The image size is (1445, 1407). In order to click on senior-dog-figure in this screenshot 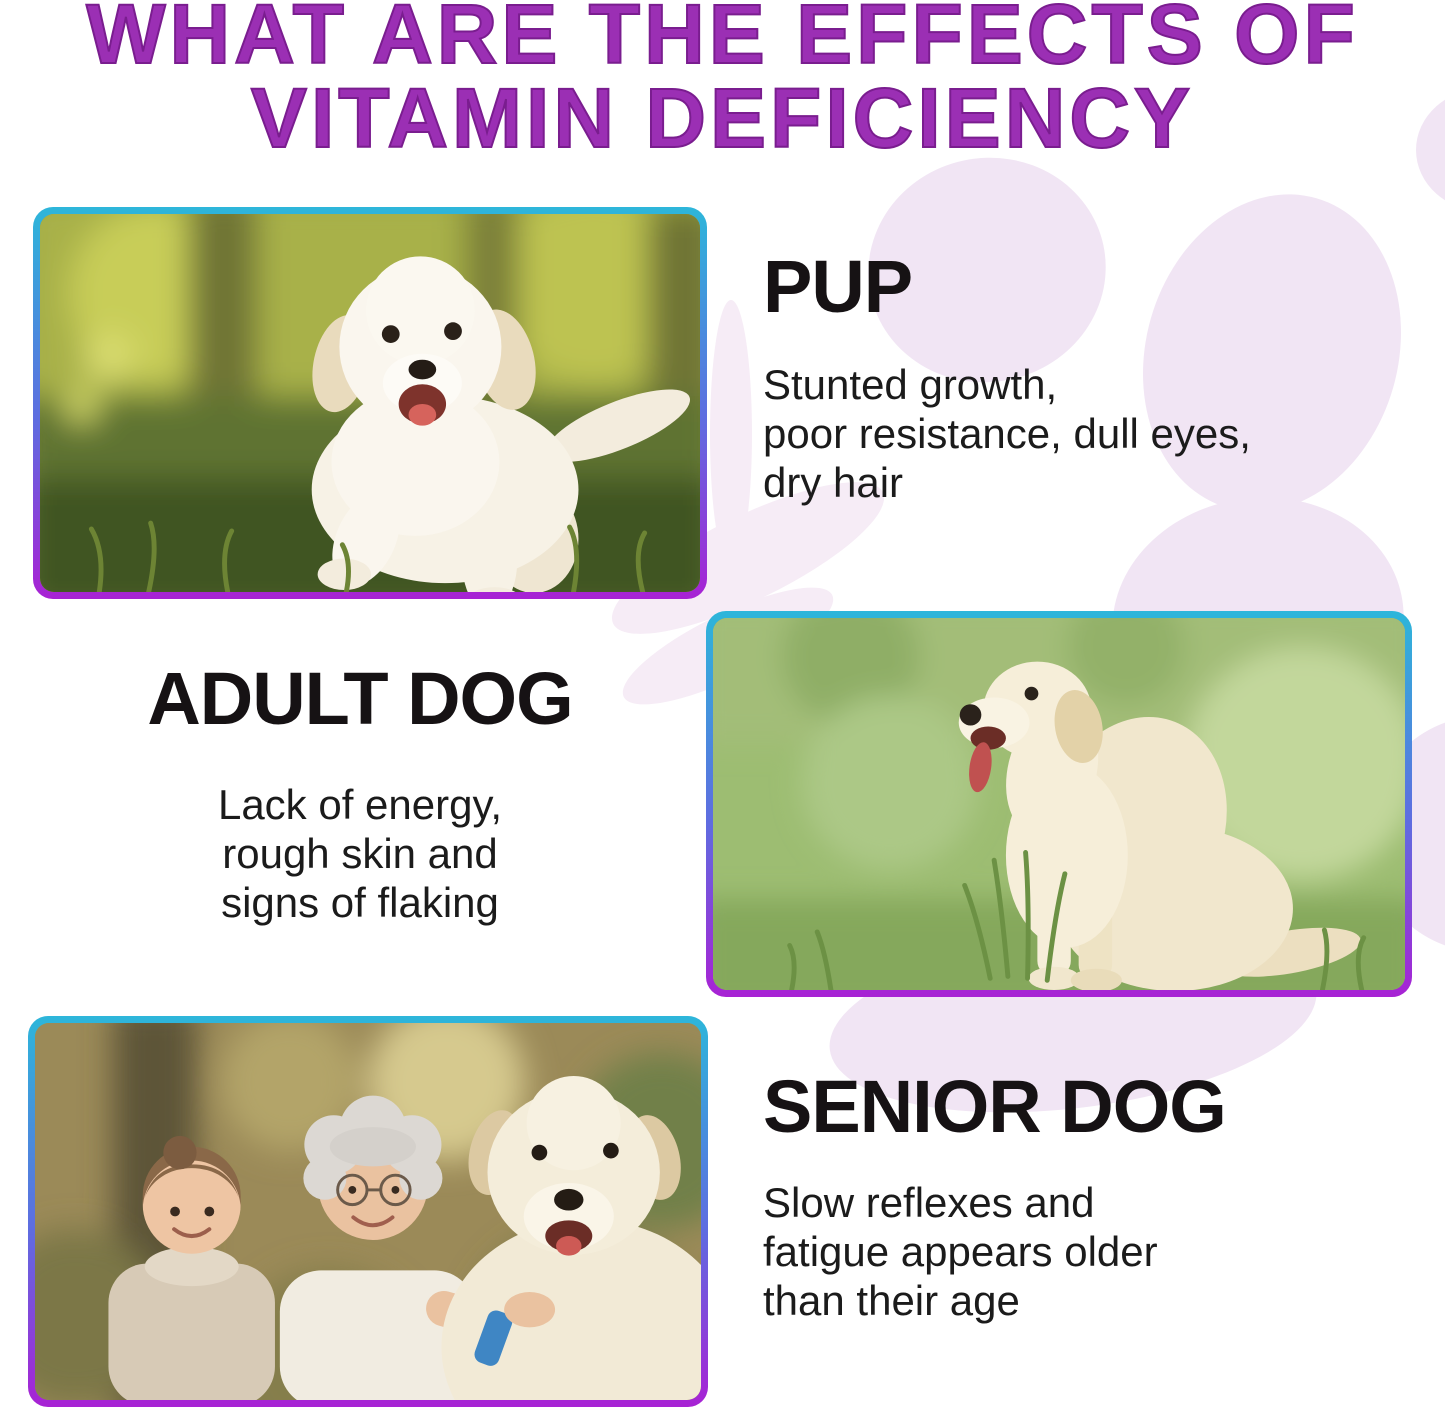, I will do `click(571, 1238)`.